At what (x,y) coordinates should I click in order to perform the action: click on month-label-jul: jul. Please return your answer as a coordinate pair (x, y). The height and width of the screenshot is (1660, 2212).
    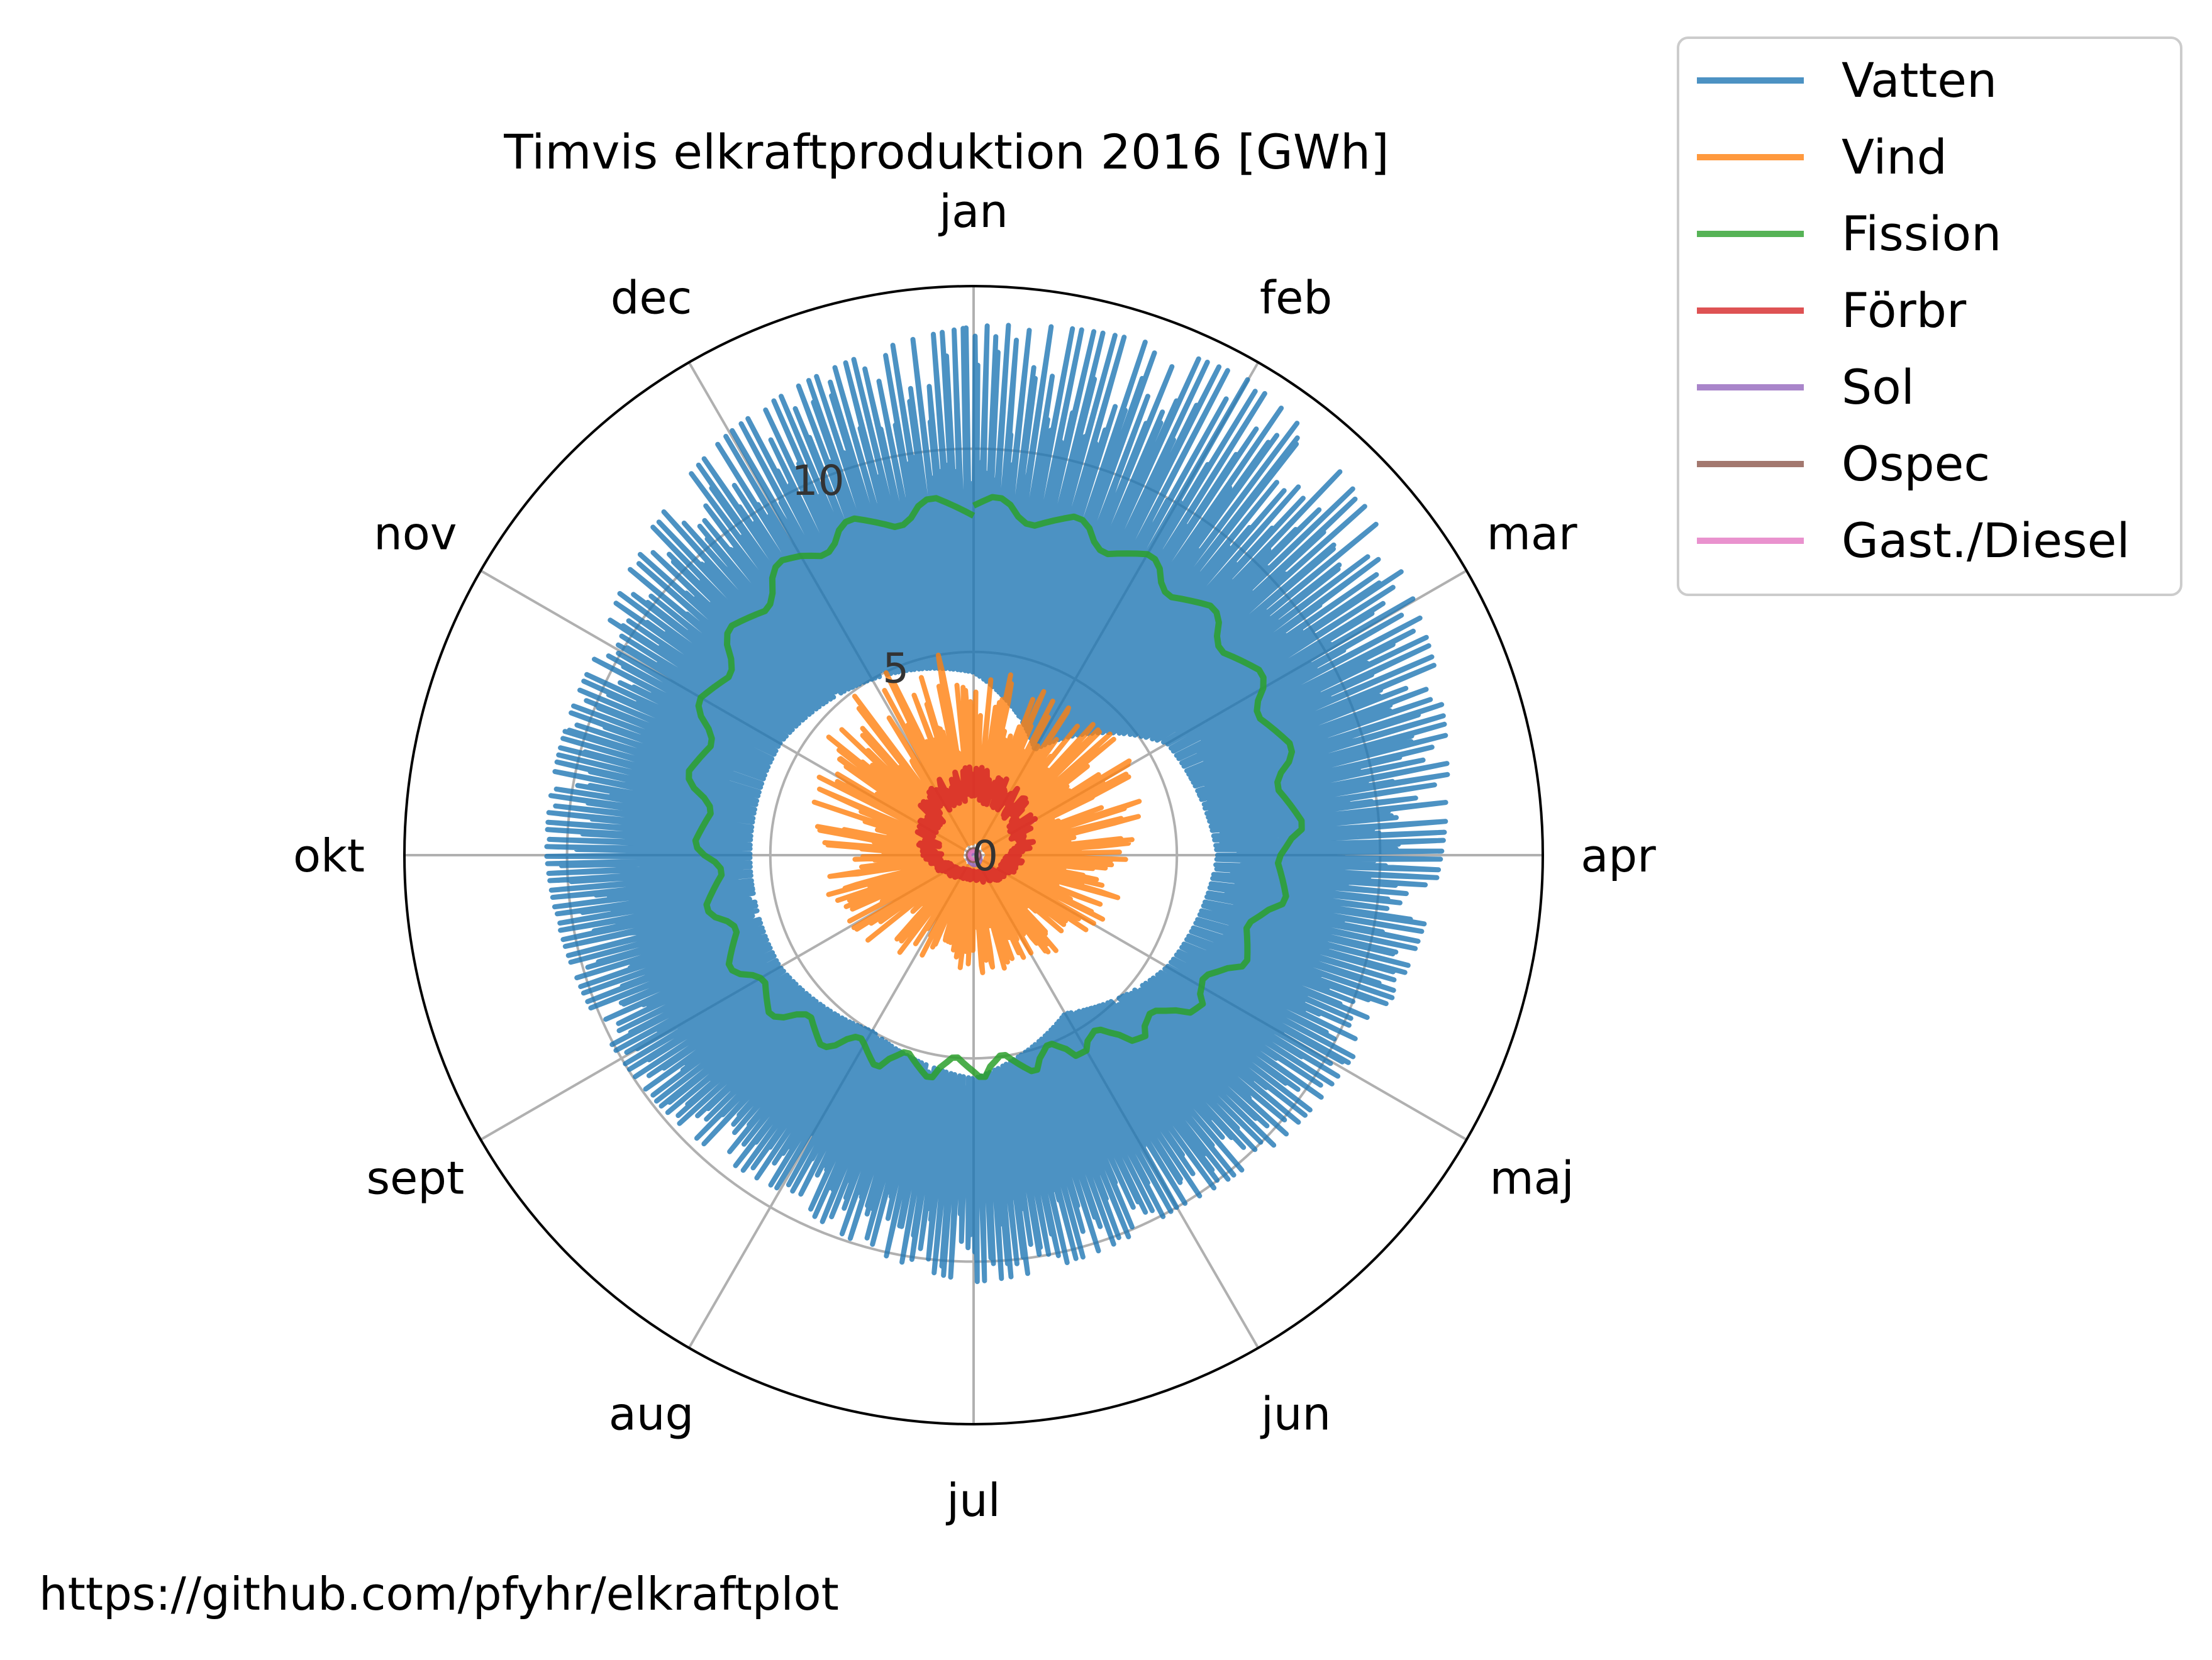
    Looking at the image, I should click on (973, 1500).